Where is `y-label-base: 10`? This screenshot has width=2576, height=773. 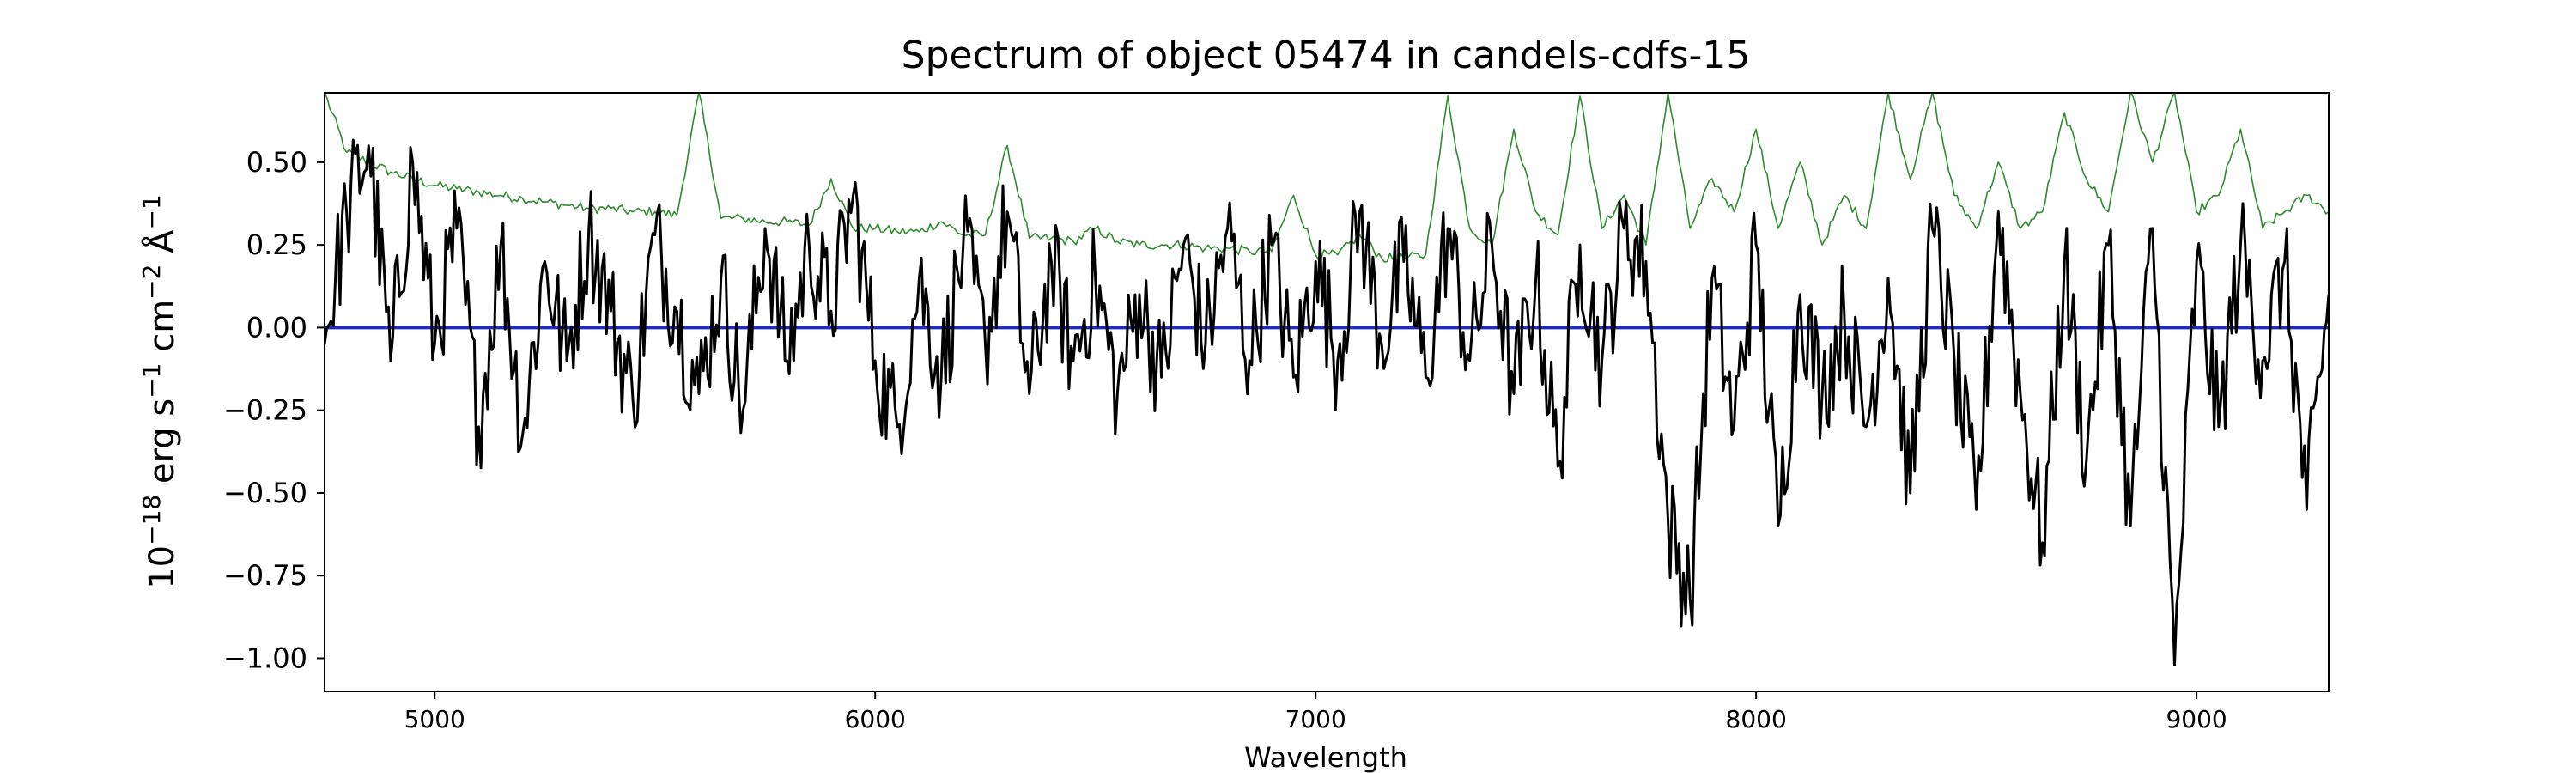
y-label-base: 10 is located at coordinates (162, 567).